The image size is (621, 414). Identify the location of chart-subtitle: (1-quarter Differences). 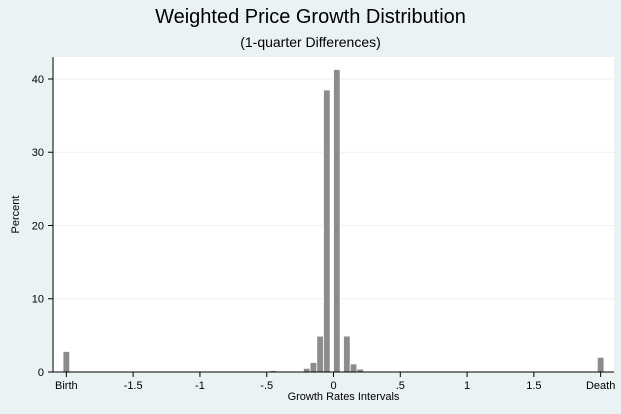
(310, 42).